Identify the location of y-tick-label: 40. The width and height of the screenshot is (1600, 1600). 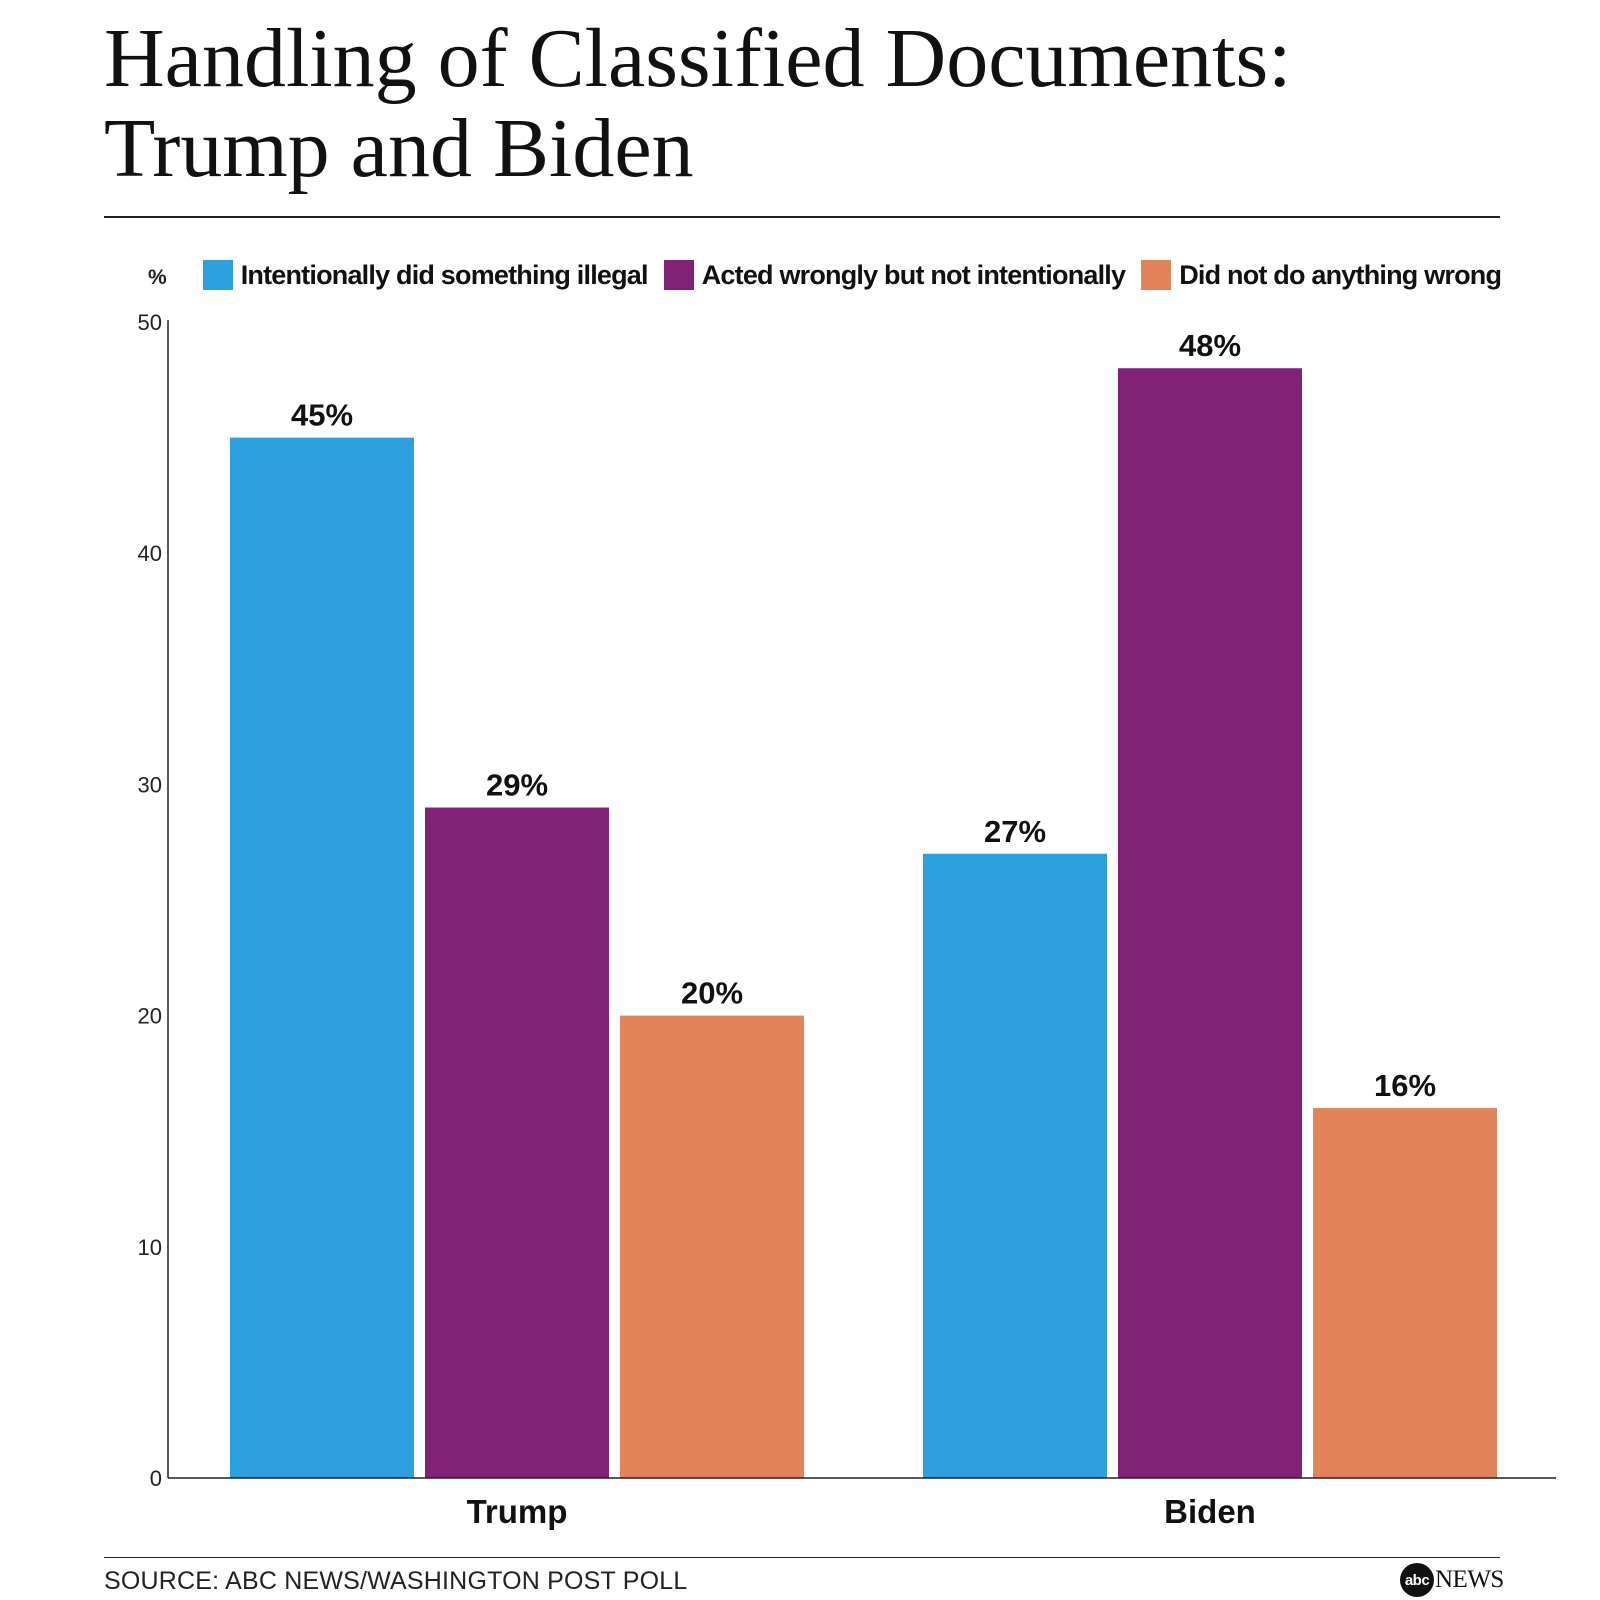
(150, 553).